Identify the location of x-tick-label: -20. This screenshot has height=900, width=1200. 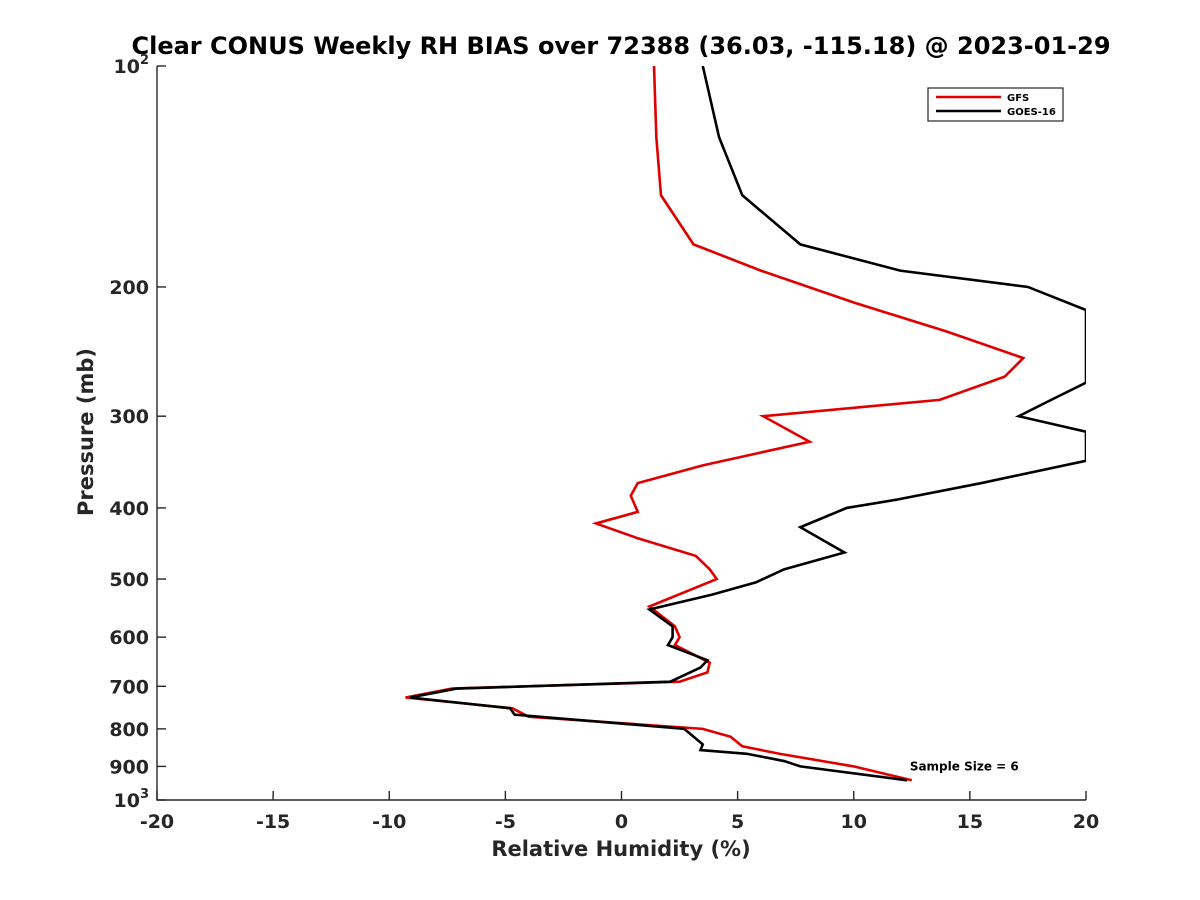
(157, 822).